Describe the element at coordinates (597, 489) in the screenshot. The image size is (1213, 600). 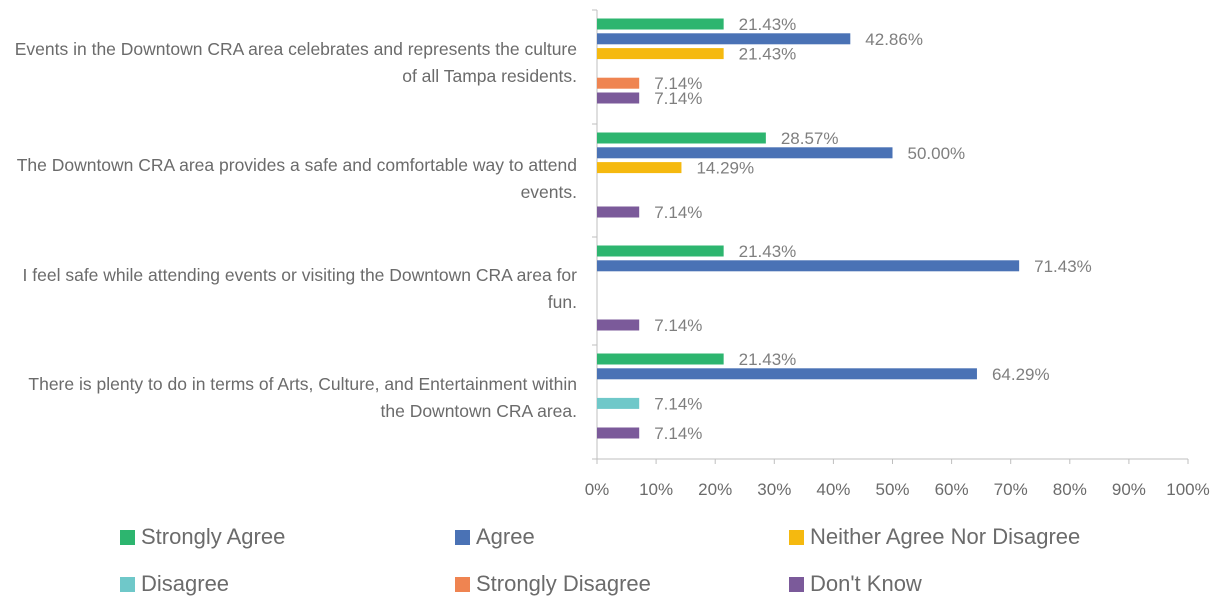
I see `x-tick-label-0: 0%` at that location.